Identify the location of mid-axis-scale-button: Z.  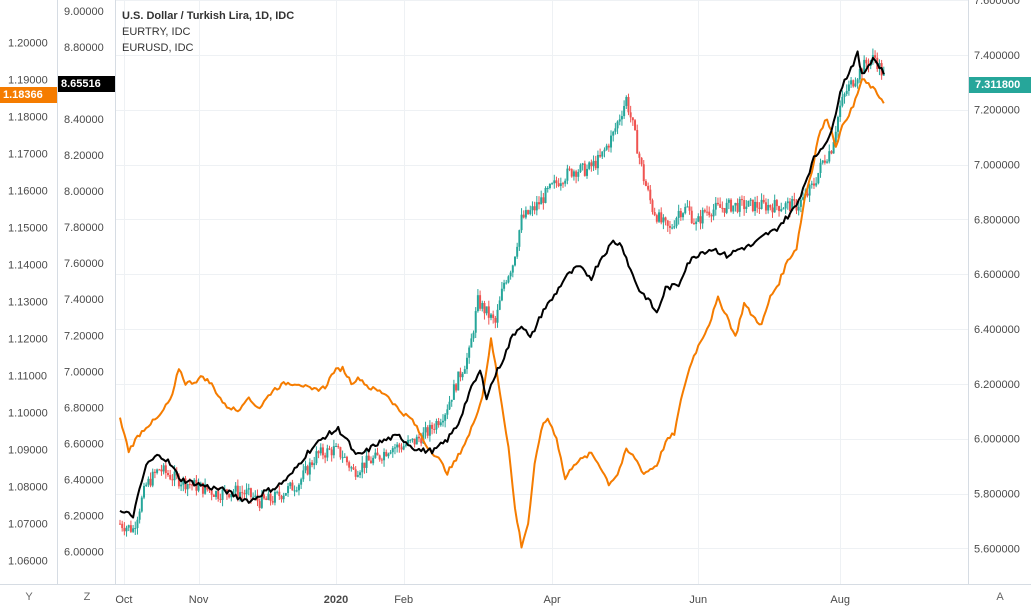
(87, 597).